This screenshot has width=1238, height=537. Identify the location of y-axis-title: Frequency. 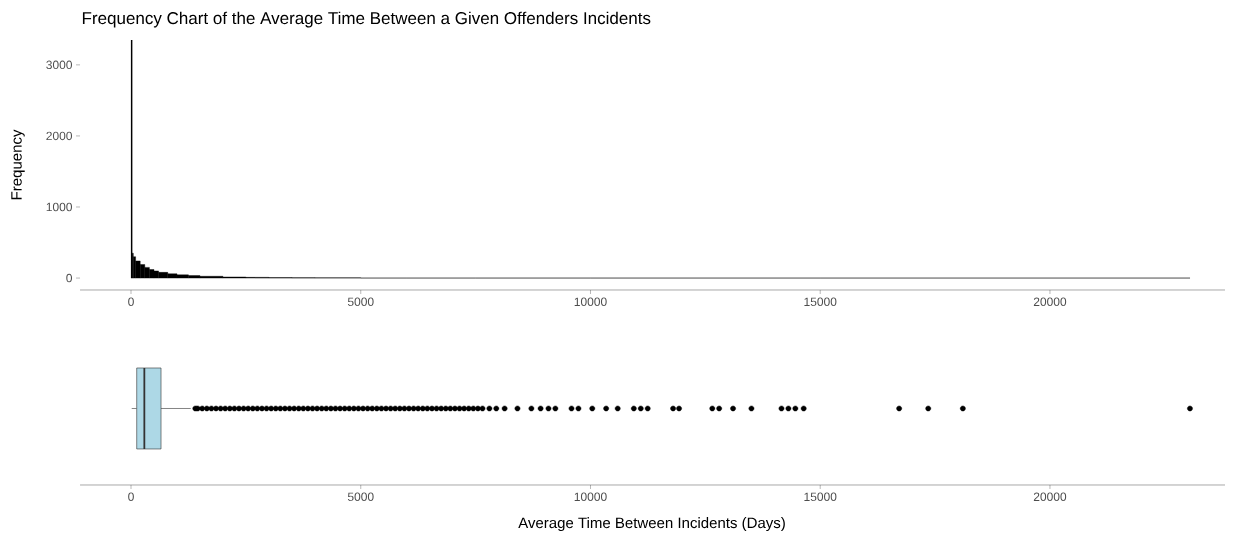
(18, 164).